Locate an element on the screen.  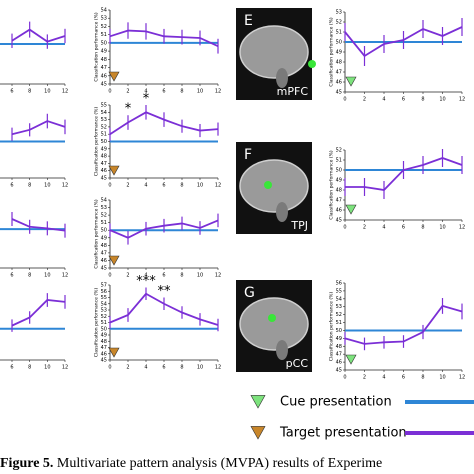
region-label: pCC is located at coordinates (297, 363).